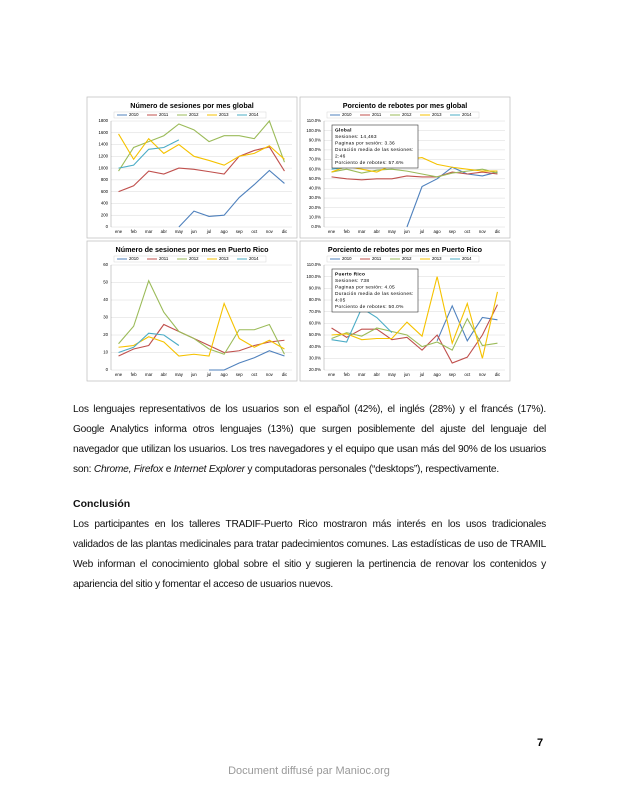 The height and width of the screenshot is (800, 618). I want to click on text: e, so click(168, 469).